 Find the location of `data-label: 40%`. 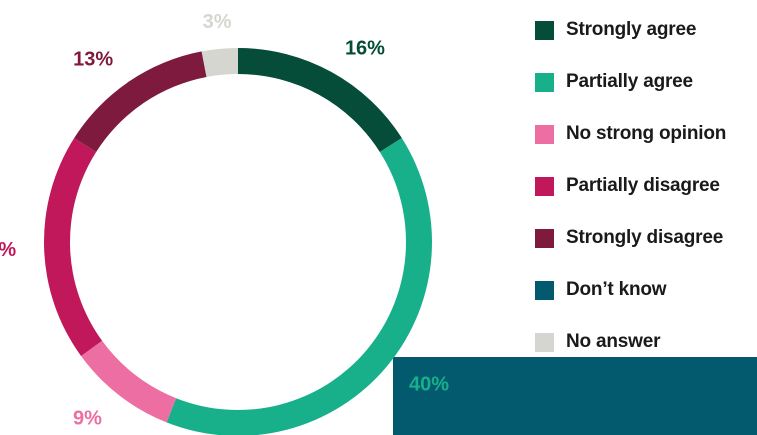

data-label: 40% is located at coordinates (429, 385).